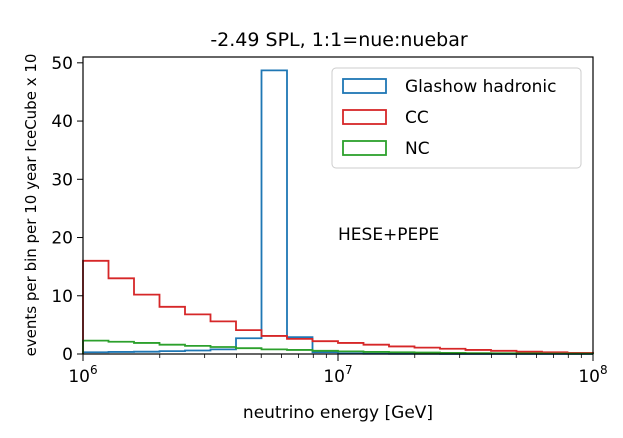 This screenshot has width=623, height=438. Describe the element at coordinates (364, 117) in the screenshot. I see `legend-swatch-cc` at that location.